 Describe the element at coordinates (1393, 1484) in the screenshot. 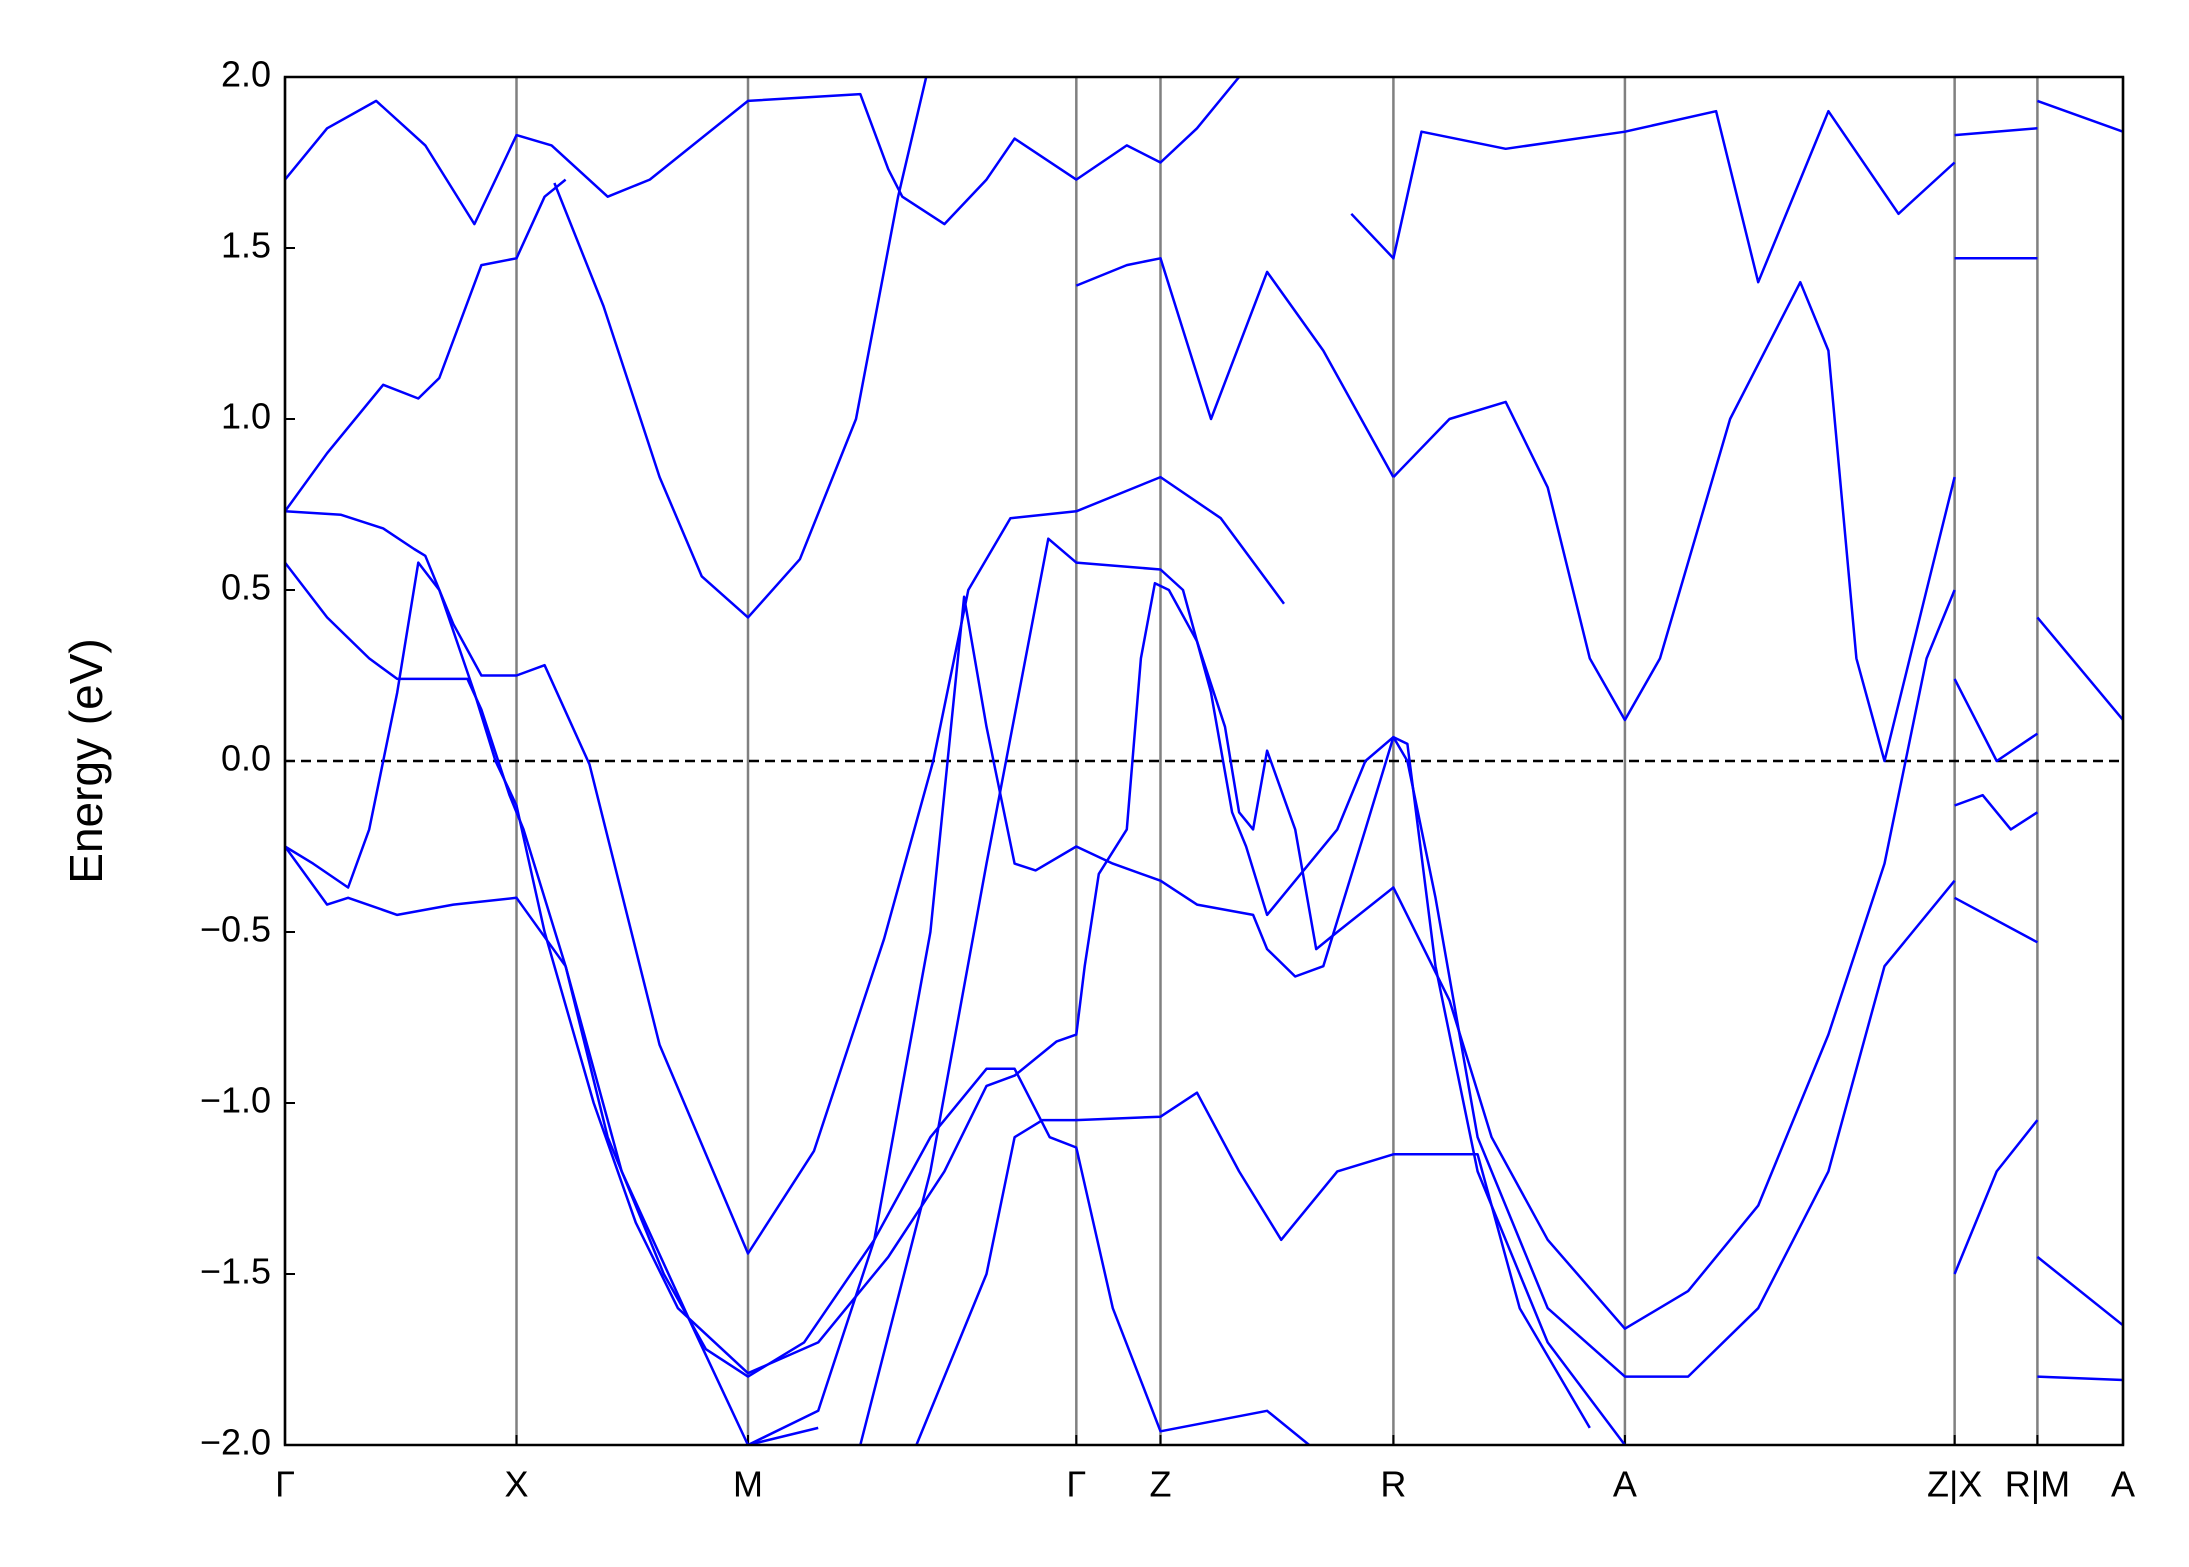

I see `x-tick-label: R` at that location.